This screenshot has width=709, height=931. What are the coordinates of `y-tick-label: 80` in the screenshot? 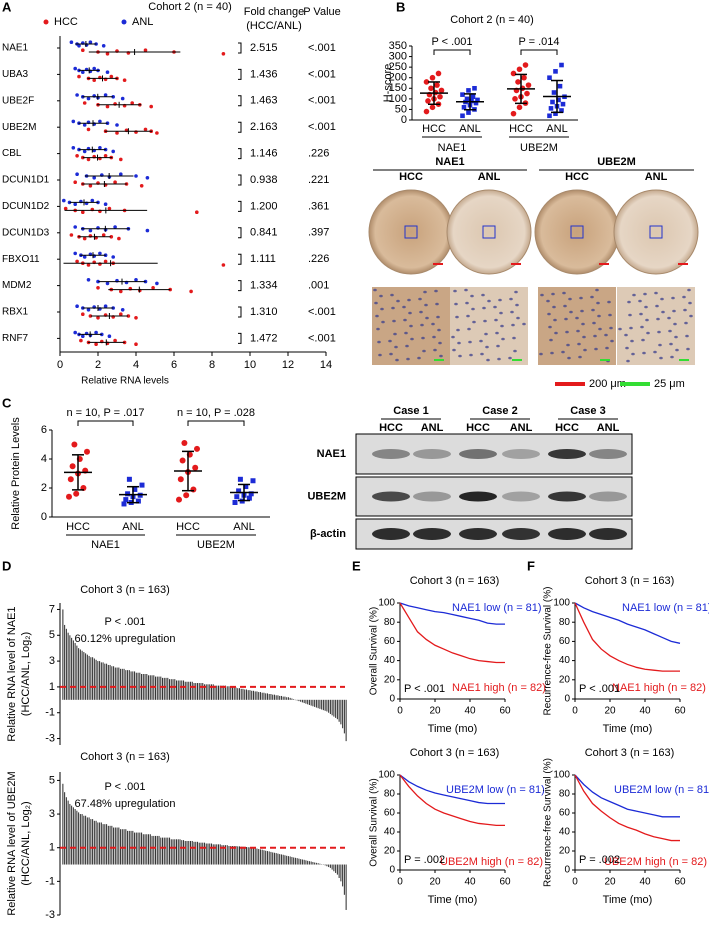 It's located at (565, 794).